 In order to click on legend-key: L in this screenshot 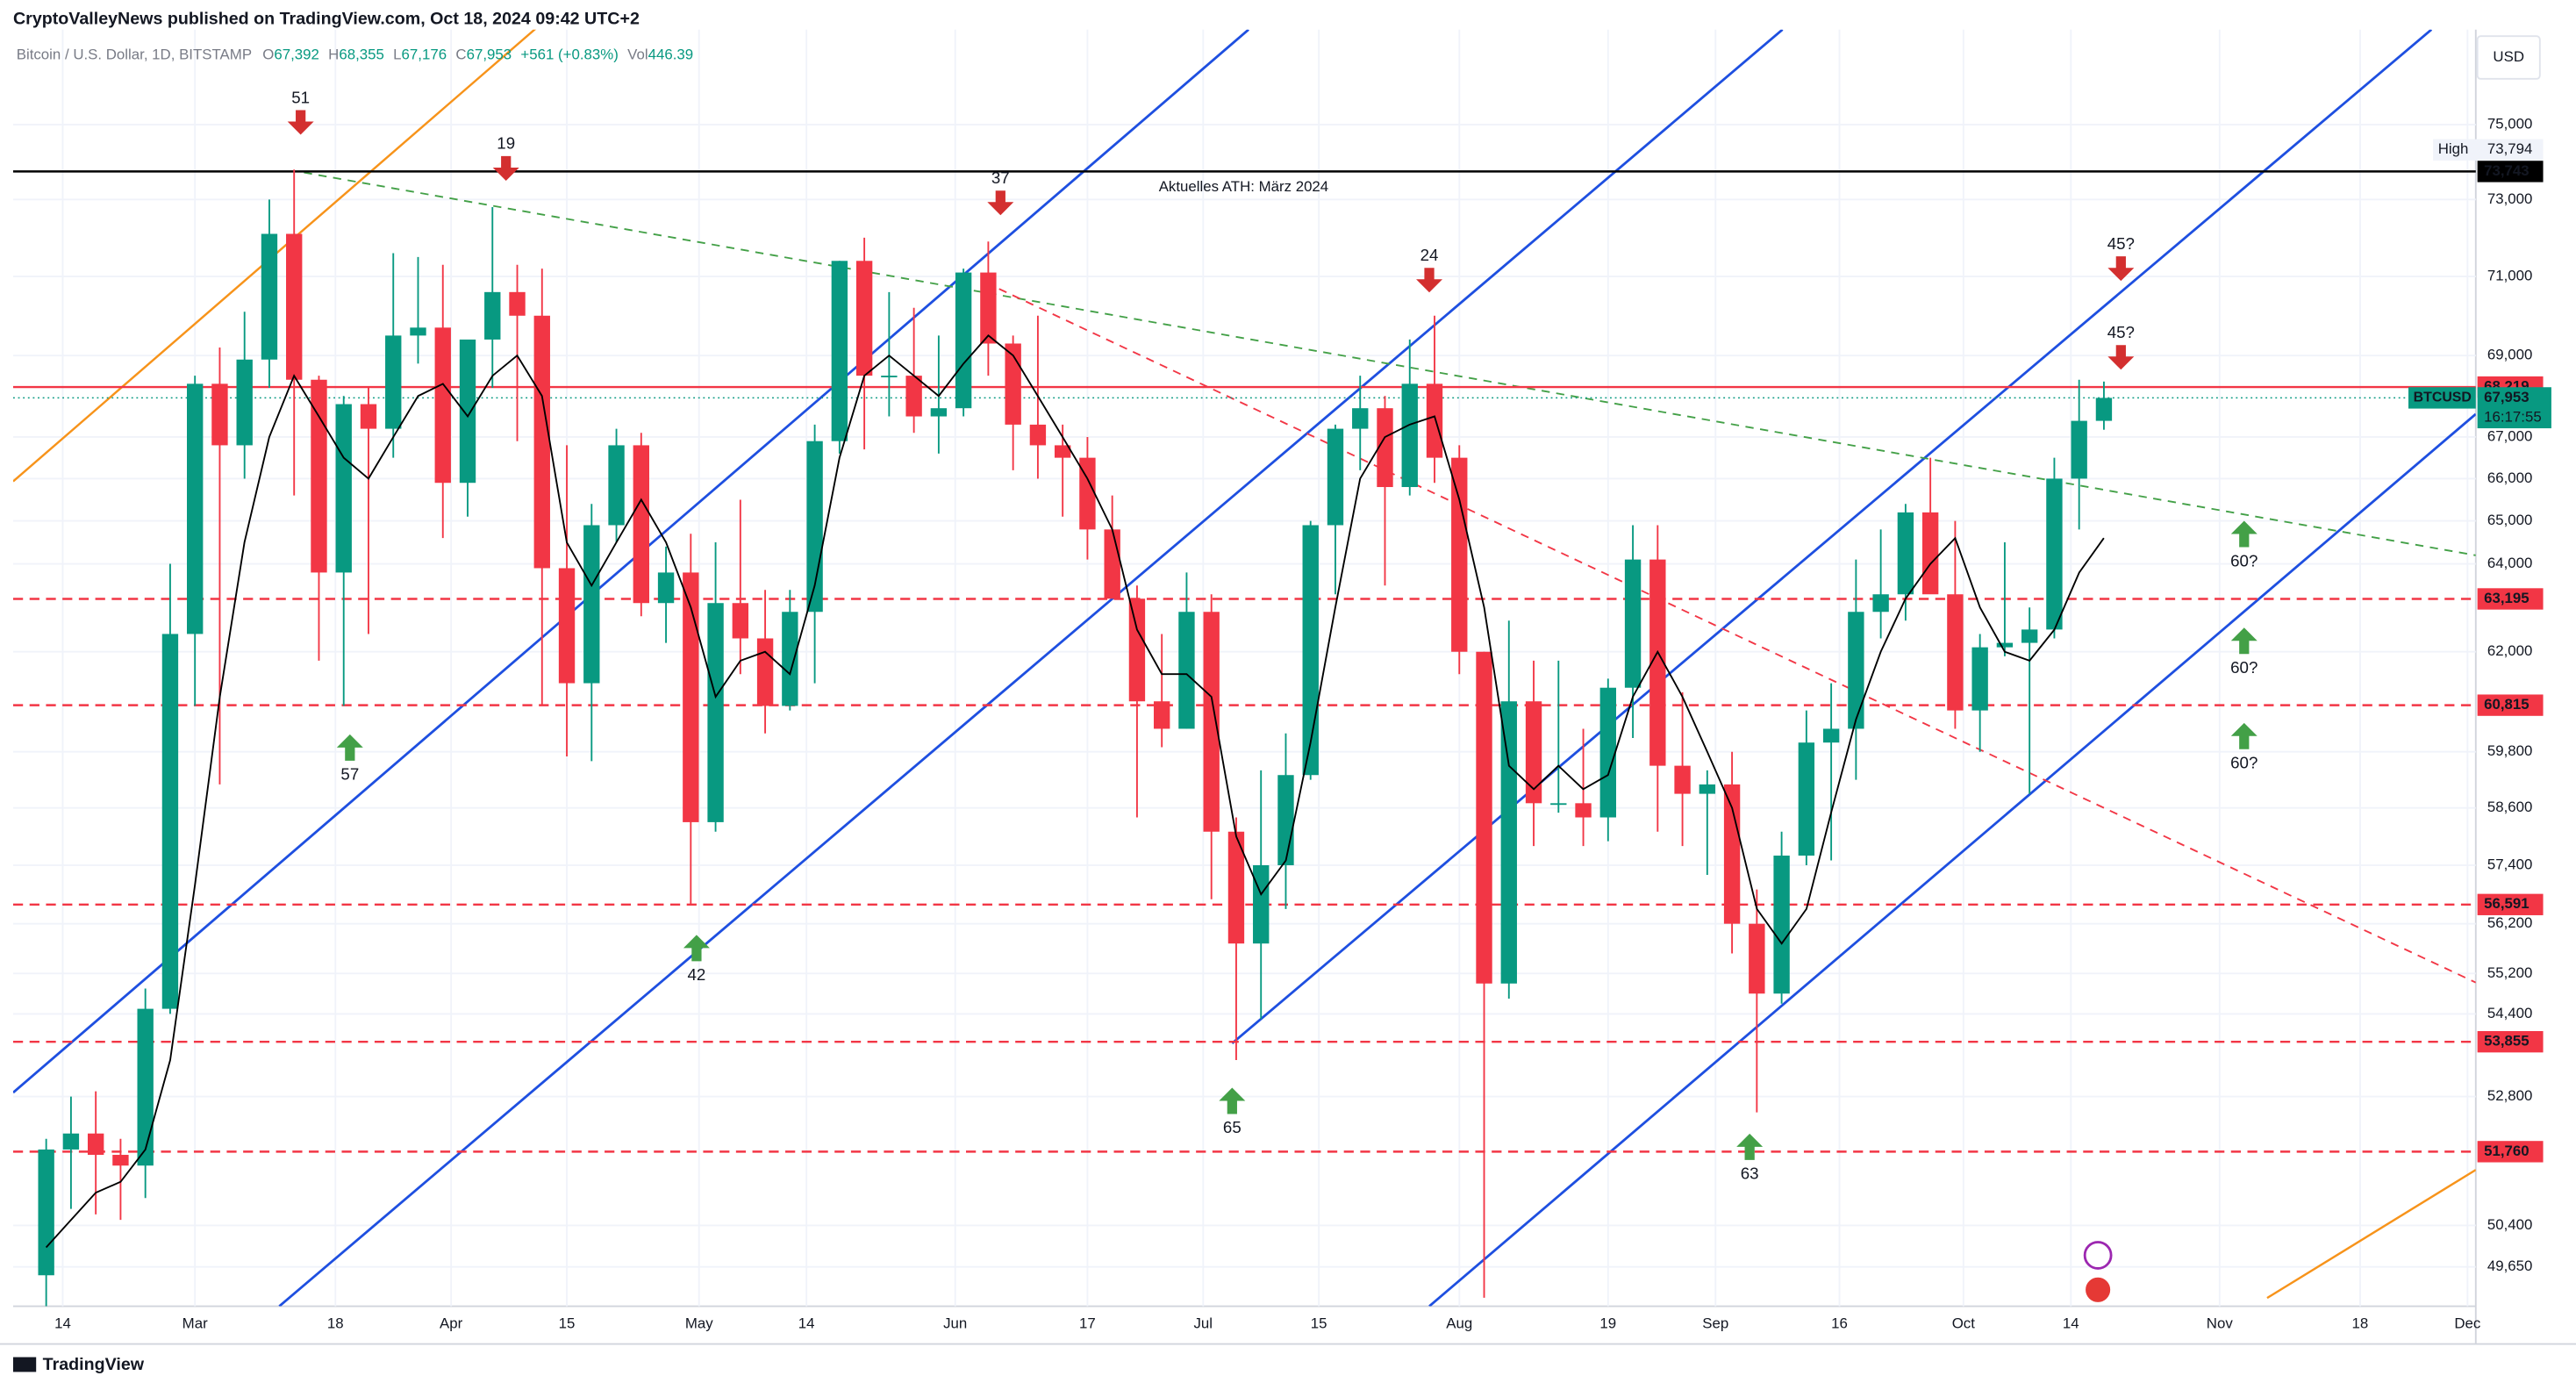, I will do `click(397, 55)`.